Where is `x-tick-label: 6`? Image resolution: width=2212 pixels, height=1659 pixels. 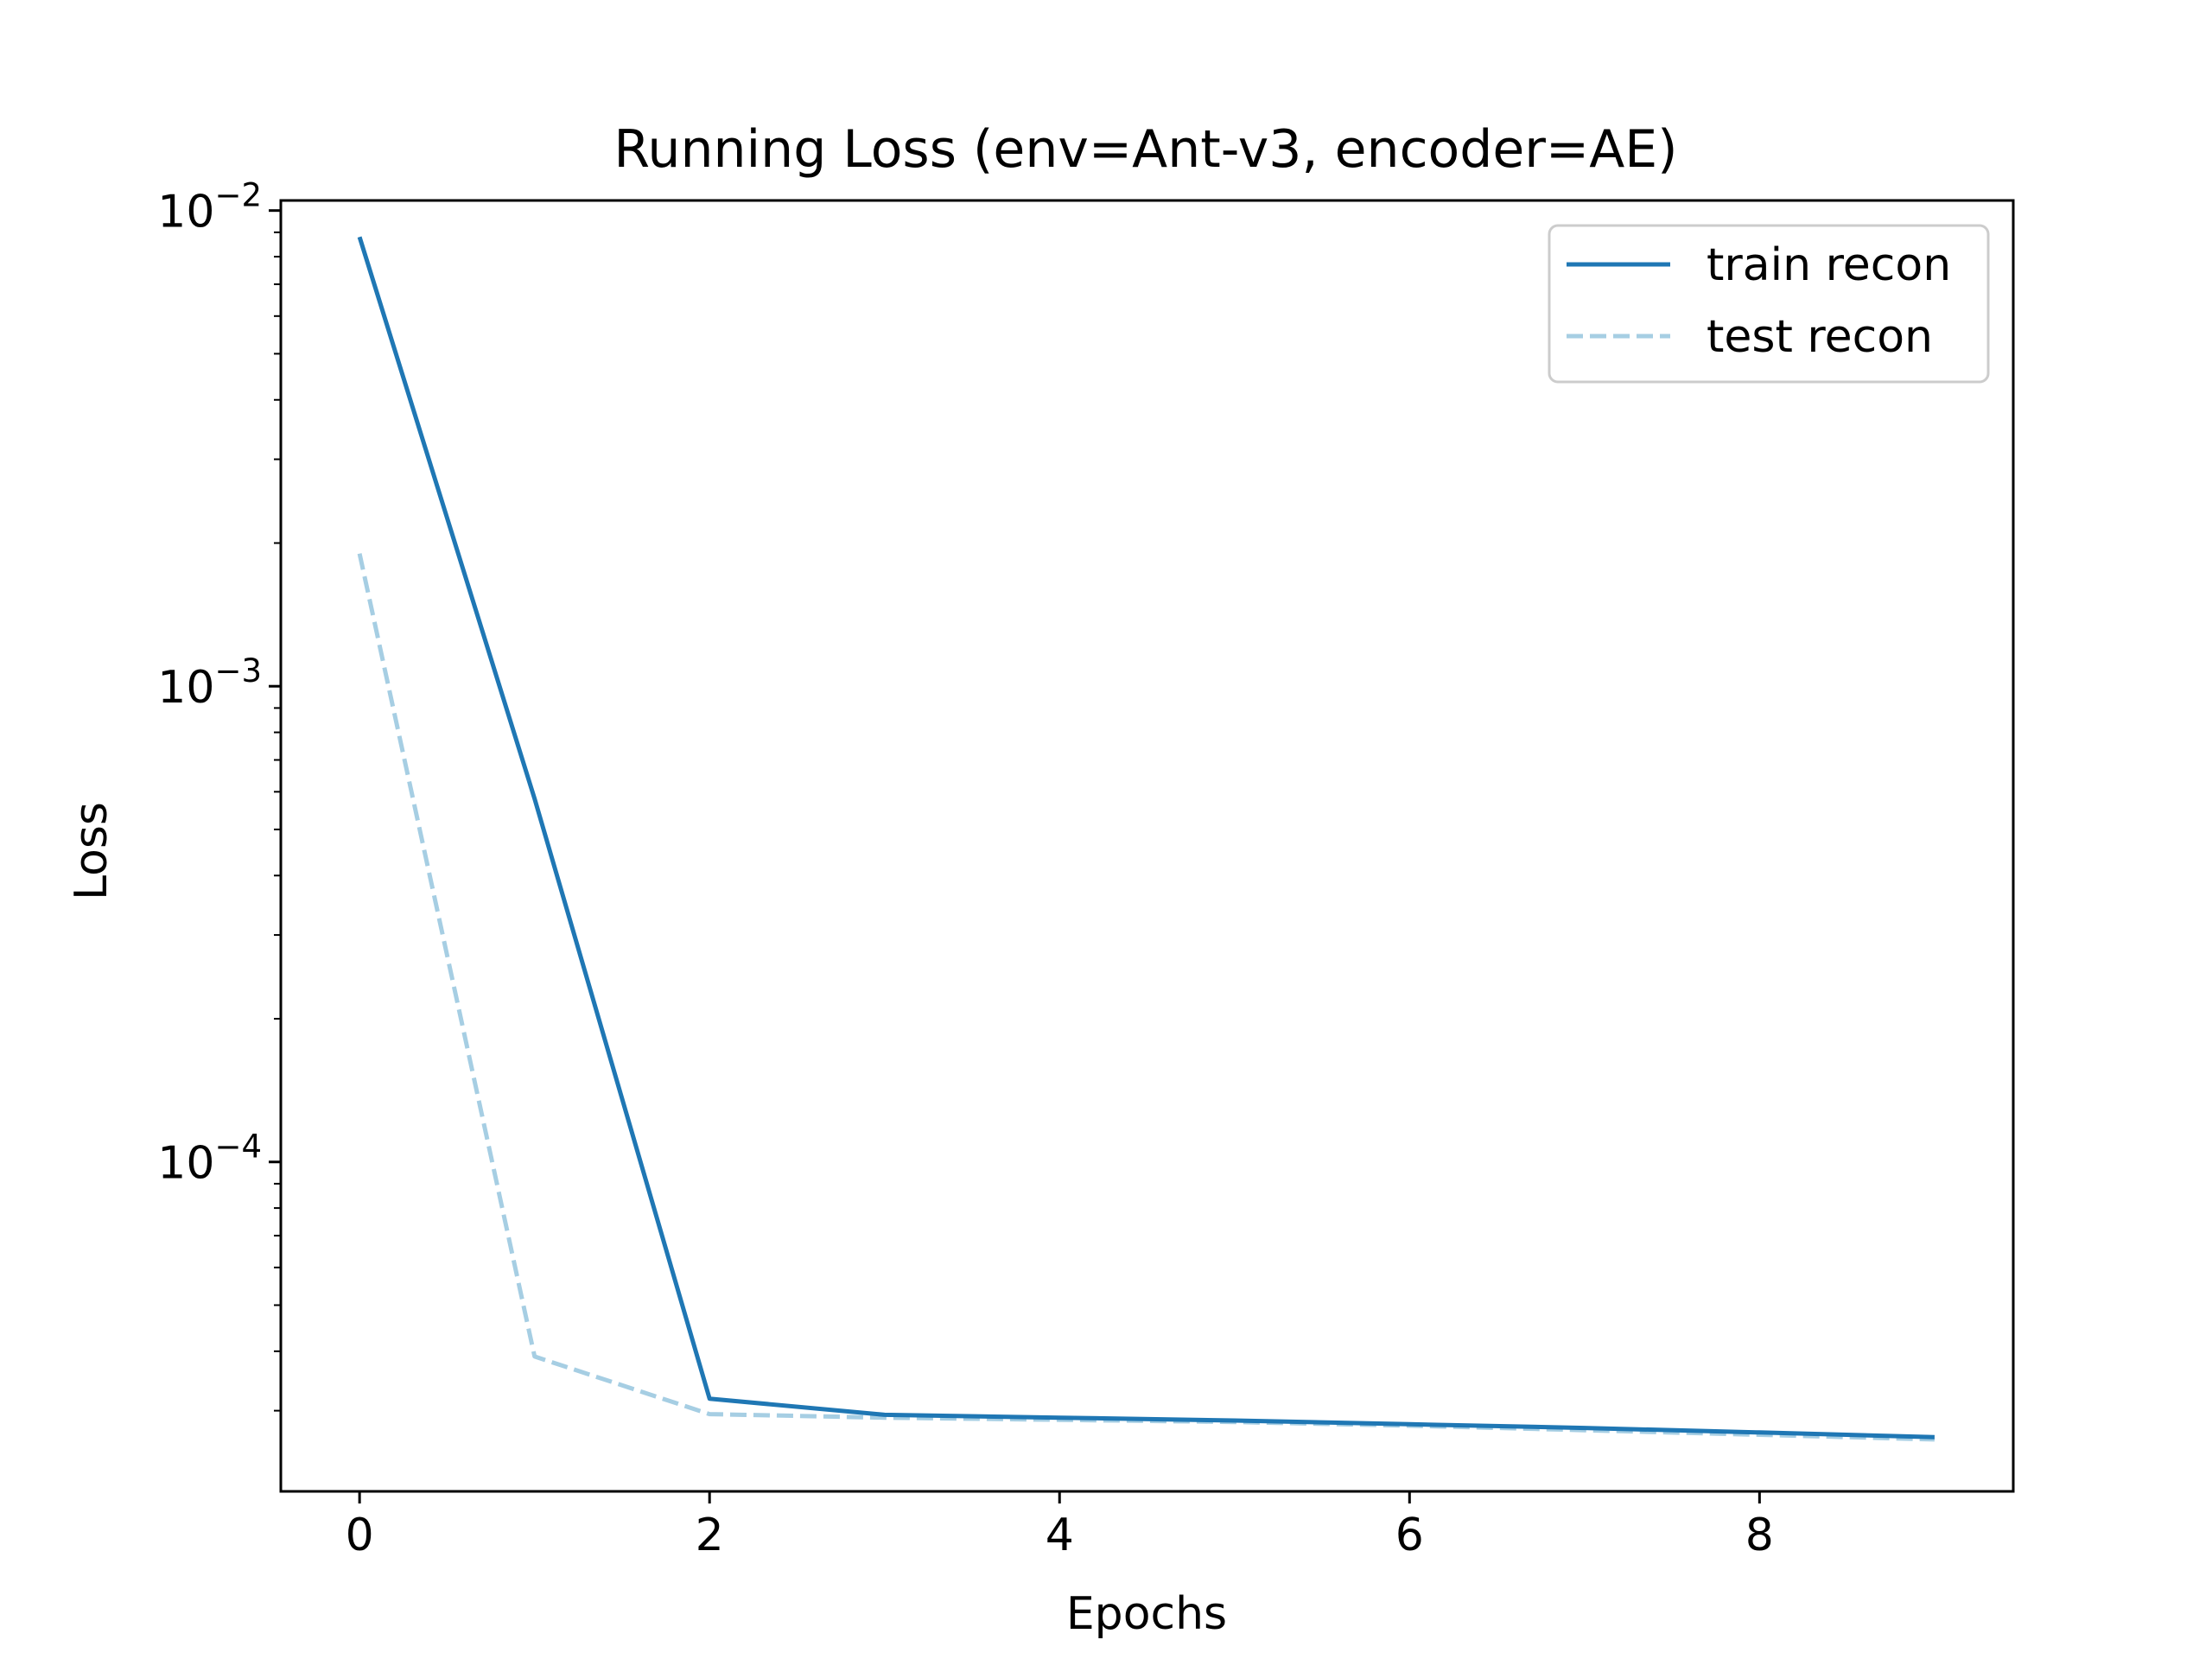
x-tick-label: 6 is located at coordinates (1409, 1535).